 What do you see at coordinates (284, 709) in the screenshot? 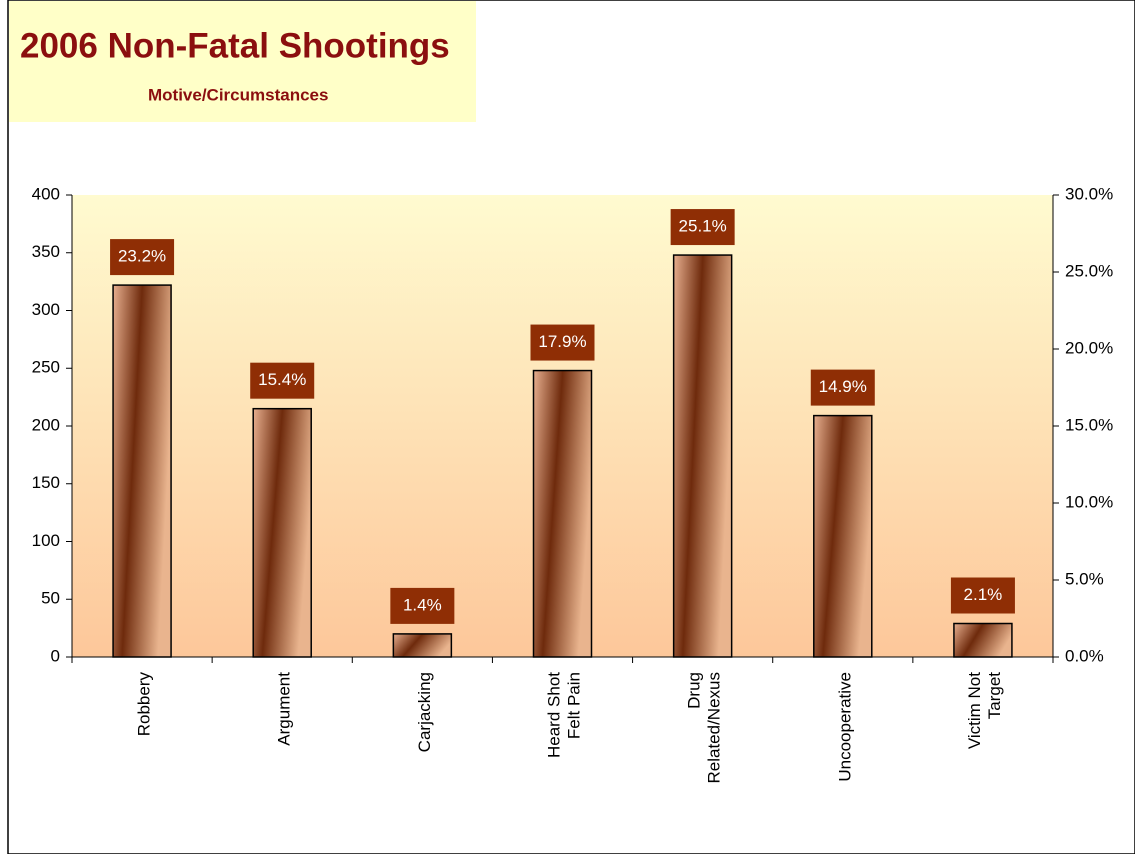
I see `x-tick-label: Argument` at bounding box center [284, 709].